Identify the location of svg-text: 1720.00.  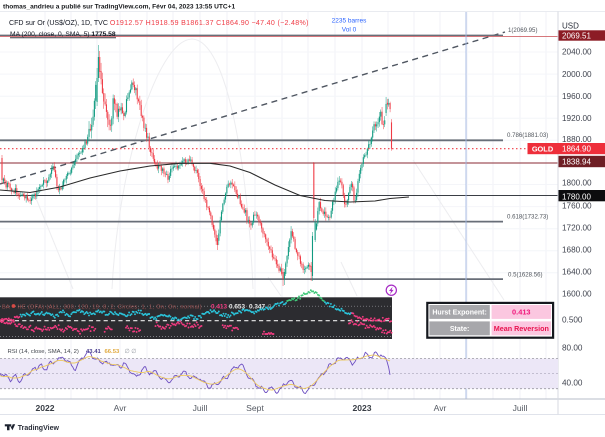
(577, 227).